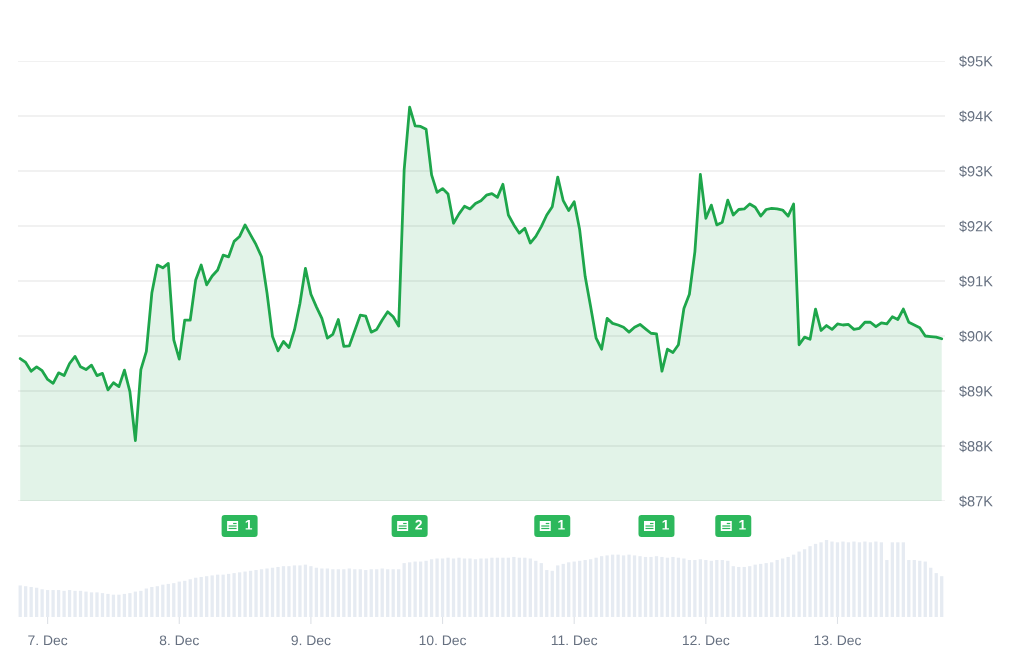 Image resolution: width=1024 pixels, height=664 pixels. Describe the element at coordinates (48, 640) in the screenshot. I see `x-tick-label: 7. Dec` at that location.